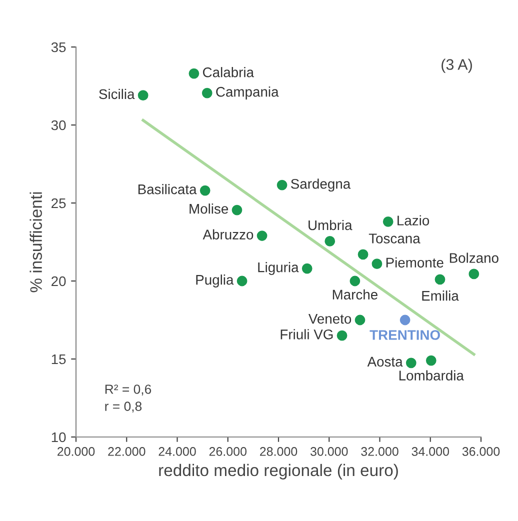 The image size is (518, 521). What do you see at coordinates (128, 398) in the screenshot?
I see `annotation: R² = 0,6 r = 0,8` at bounding box center [128, 398].